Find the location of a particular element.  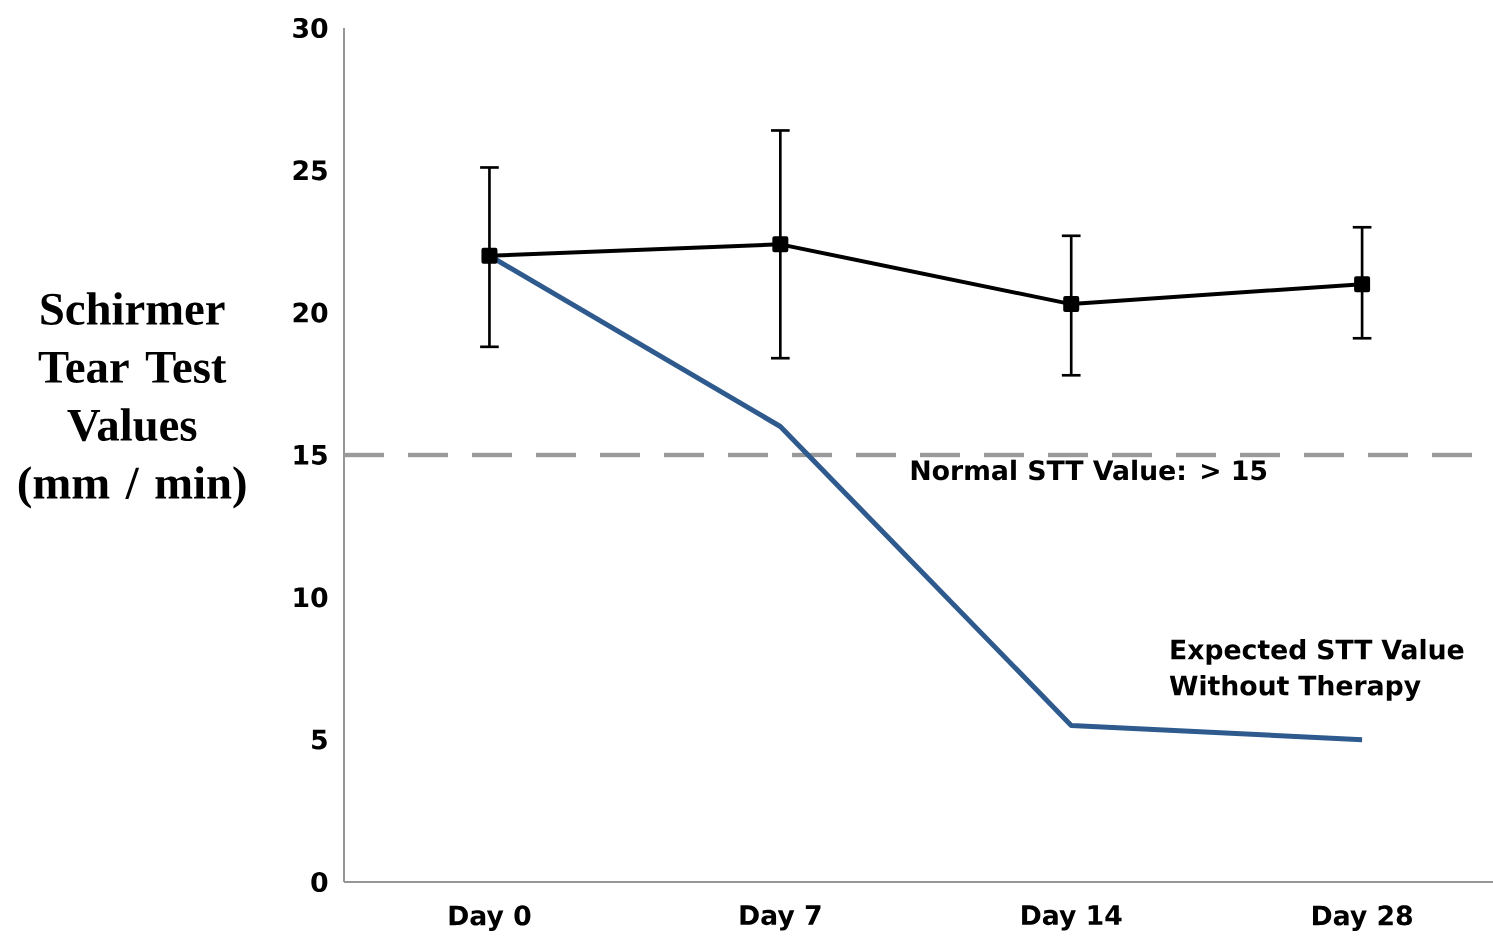

y-tick-label: 30 is located at coordinates (310, 28).